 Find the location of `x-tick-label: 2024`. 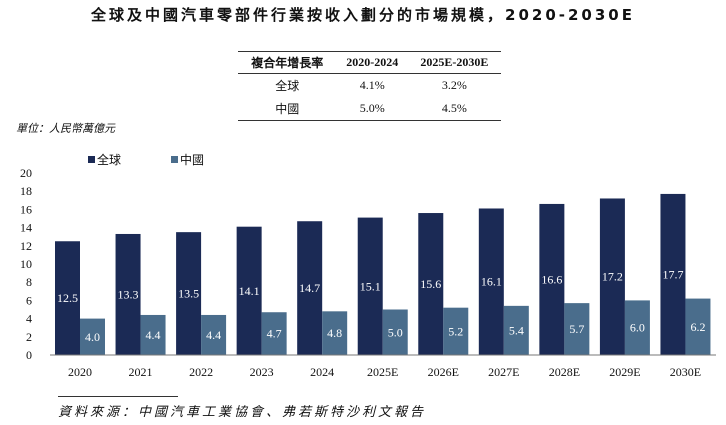

x-tick-label: 2024 is located at coordinates (322, 372).